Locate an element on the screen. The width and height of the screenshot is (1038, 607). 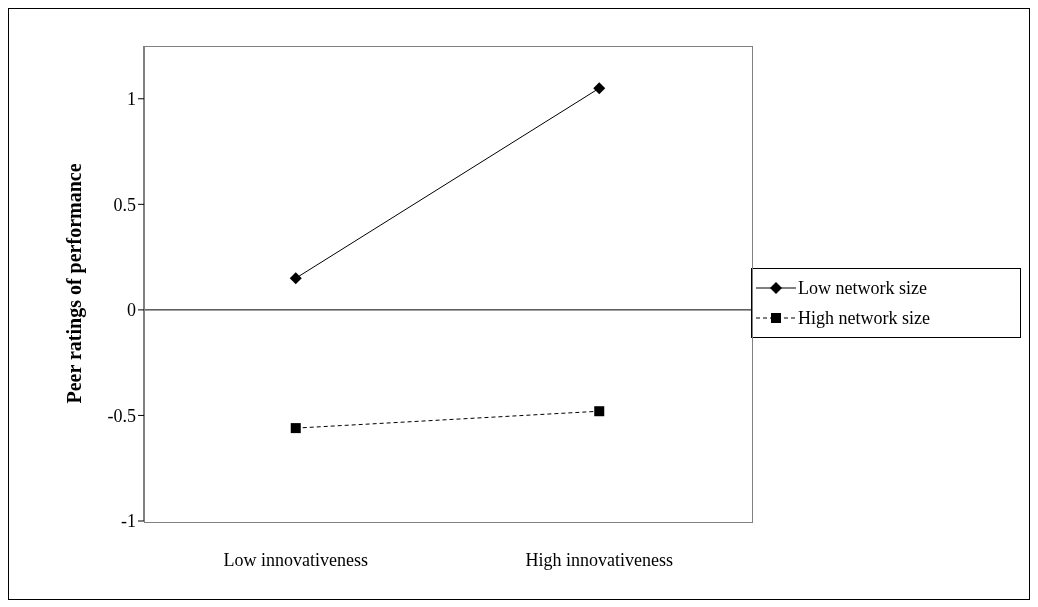
x-tick-label: High innovativeness is located at coordinates (599, 559).